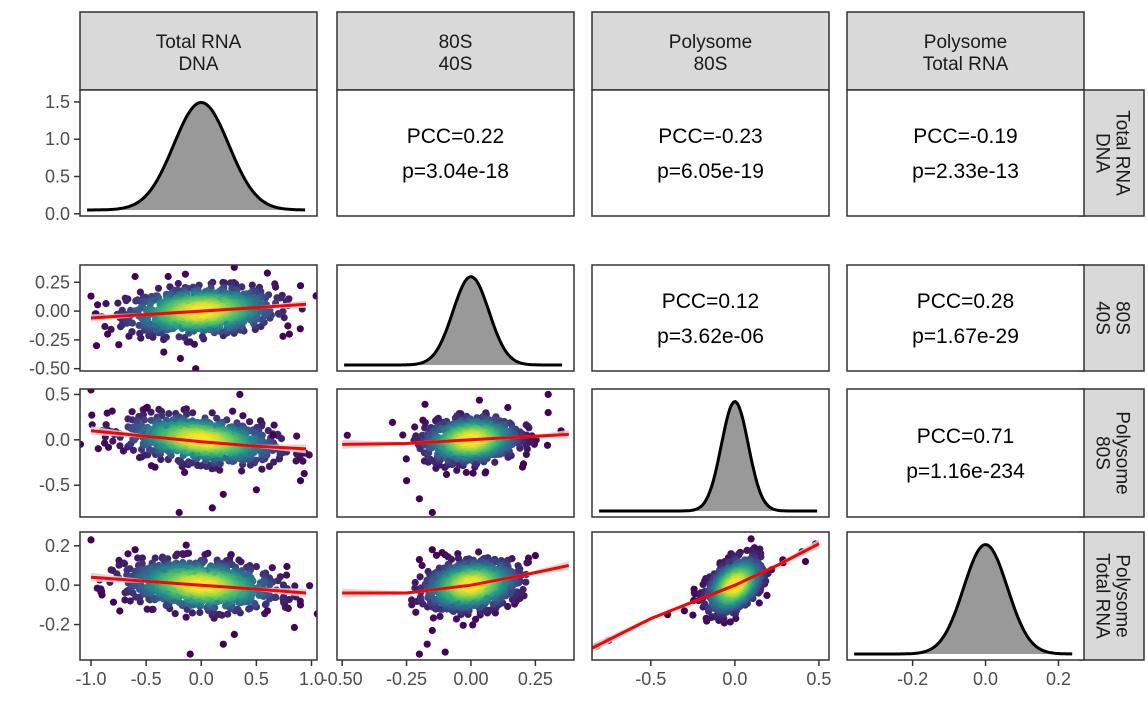 This screenshot has height=706, width=1148. What do you see at coordinates (710, 301) in the screenshot?
I see `pcc-label: PCC=0.12` at bounding box center [710, 301].